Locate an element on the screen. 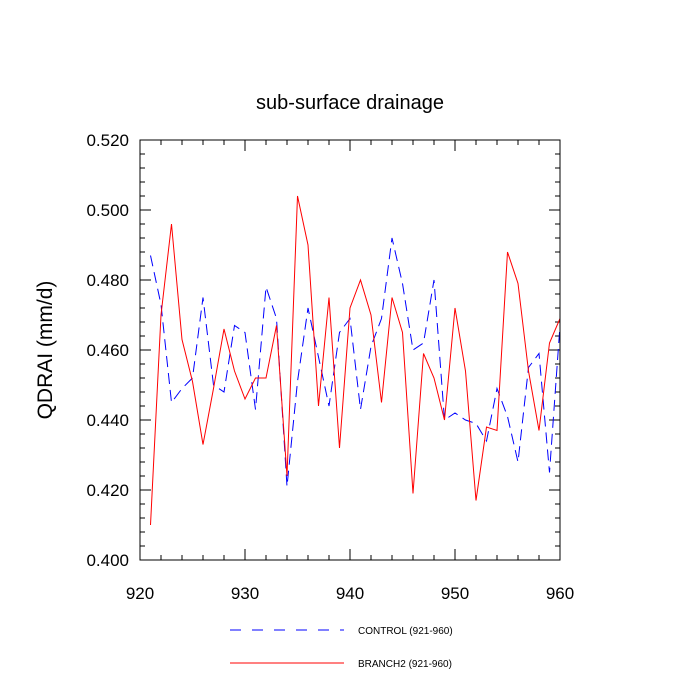 This screenshot has width=700, height=700. legend-label-1: BRANCH2 (921-960) is located at coordinates (405, 664).